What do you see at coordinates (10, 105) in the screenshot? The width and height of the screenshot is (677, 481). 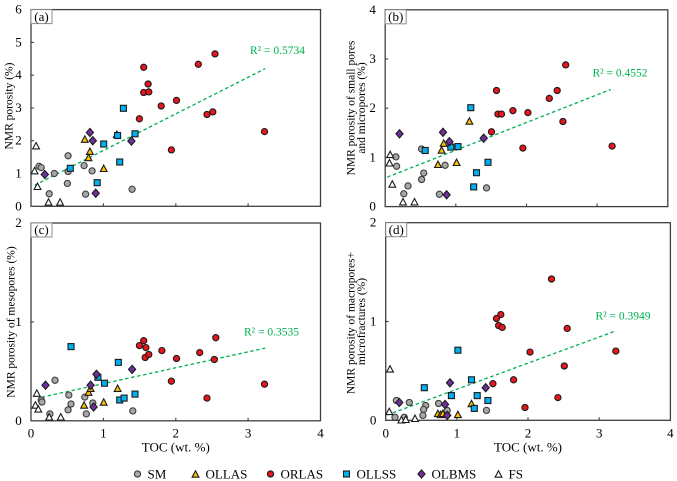 I see `svg-text: NMR porosity (%)` at bounding box center [10, 105].